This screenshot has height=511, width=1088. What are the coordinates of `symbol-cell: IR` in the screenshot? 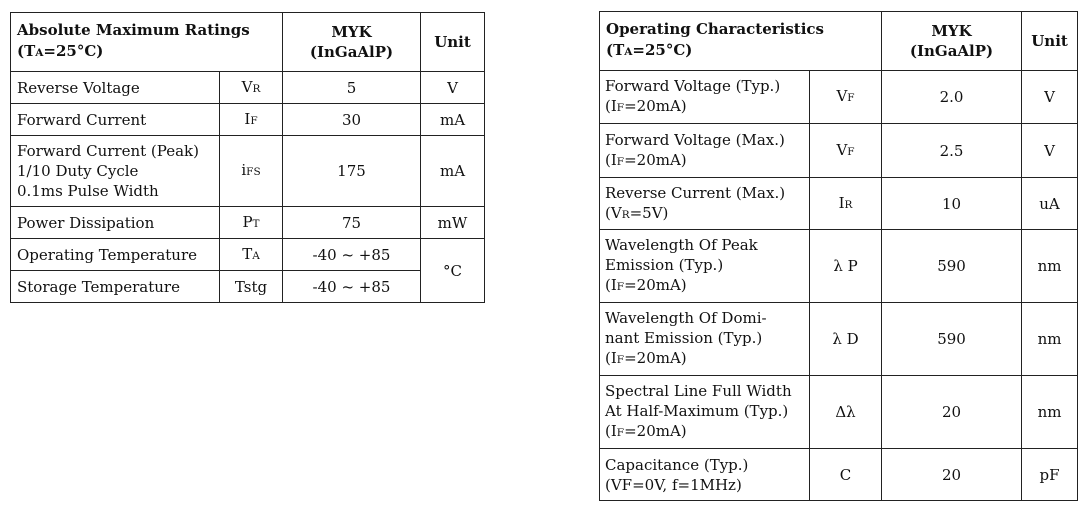 It's located at (845, 203).